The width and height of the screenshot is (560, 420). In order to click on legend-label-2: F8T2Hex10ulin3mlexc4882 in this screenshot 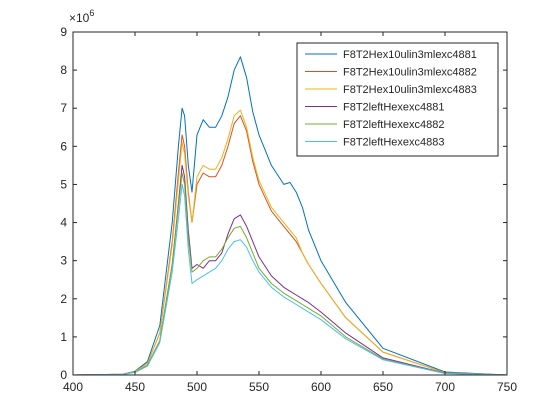, I will do `click(410, 73)`.